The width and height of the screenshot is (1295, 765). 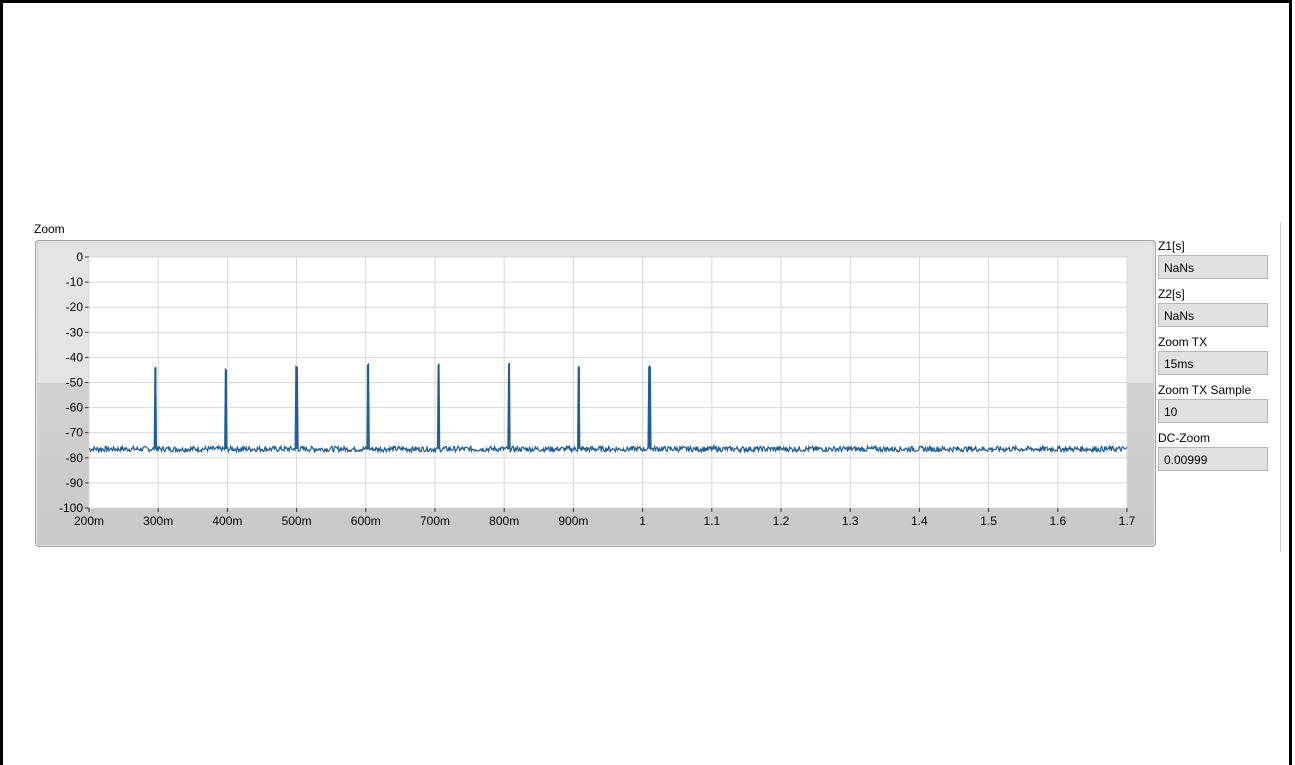 What do you see at coordinates (1213, 315) in the screenshot?
I see `z2-value: NaNs` at bounding box center [1213, 315].